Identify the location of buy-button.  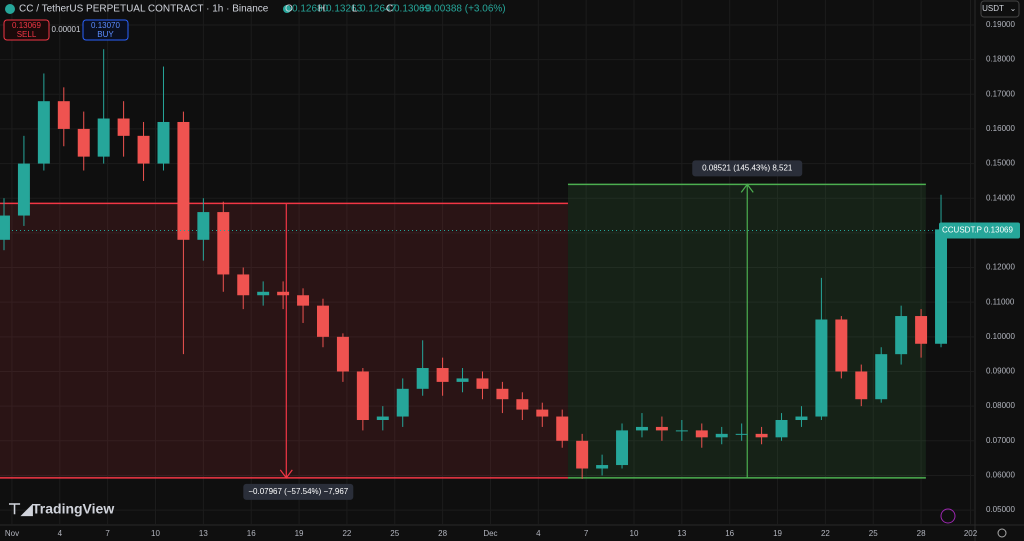
(105, 30).